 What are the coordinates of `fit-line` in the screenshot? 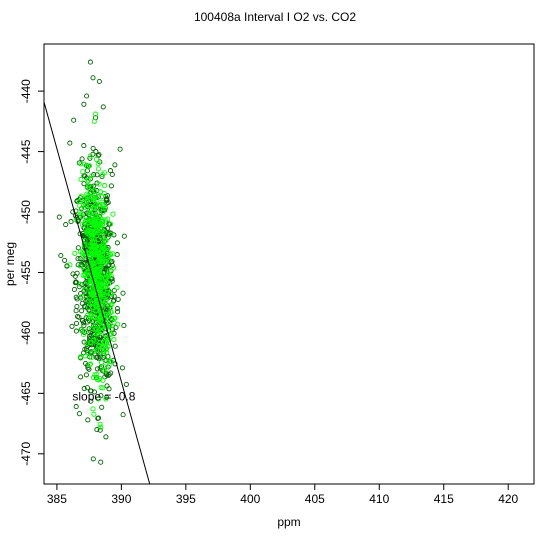 It's located at (97, 292).